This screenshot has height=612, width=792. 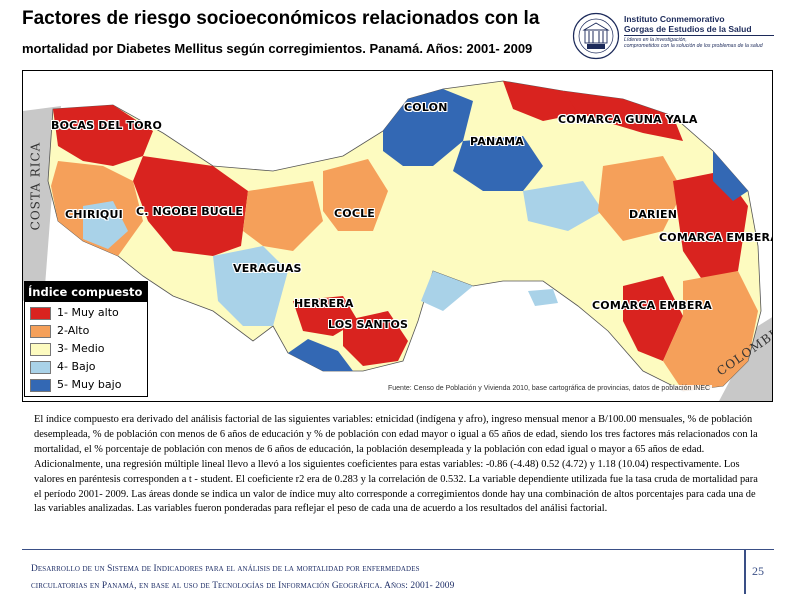 I want to click on legend-item-muy-bajo: 5- Muy bajo, so click(x=89, y=385).